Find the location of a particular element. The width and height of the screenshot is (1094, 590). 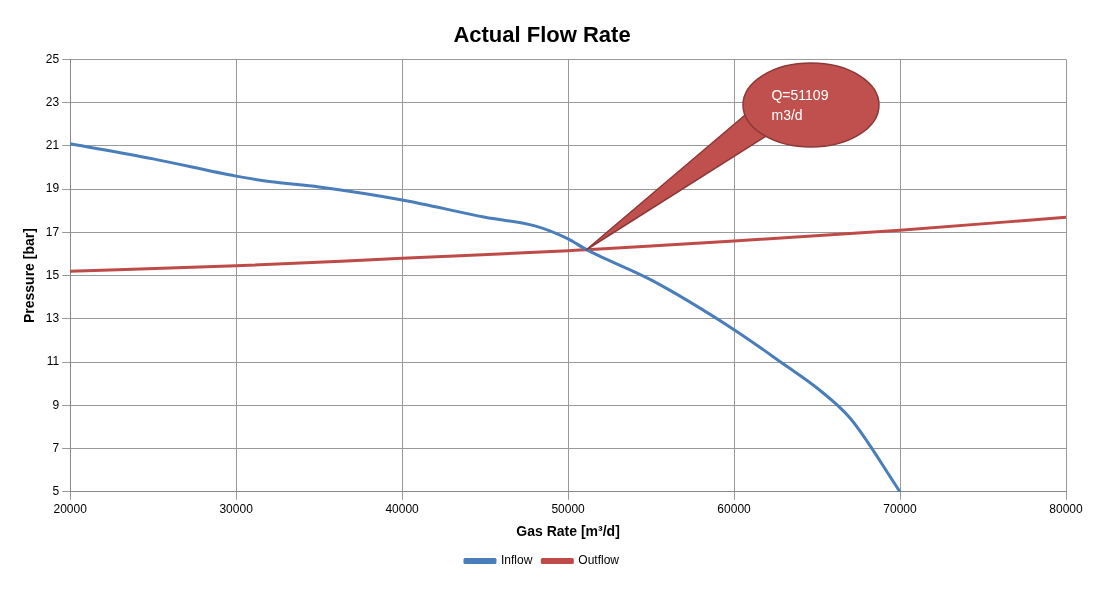

legend-label: Inflow is located at coordinates (516, 560).